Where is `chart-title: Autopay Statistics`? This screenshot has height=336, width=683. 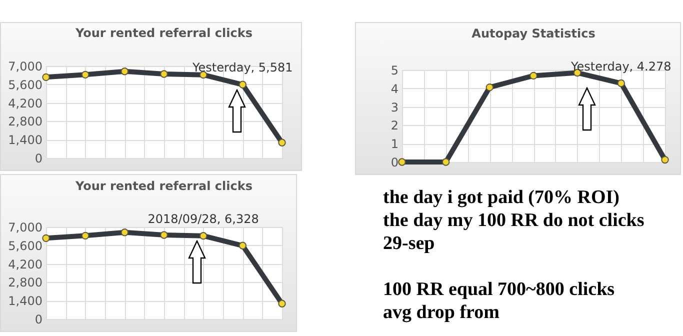 chart-title: Autopay Statistics is located at coordinates (534, 33).